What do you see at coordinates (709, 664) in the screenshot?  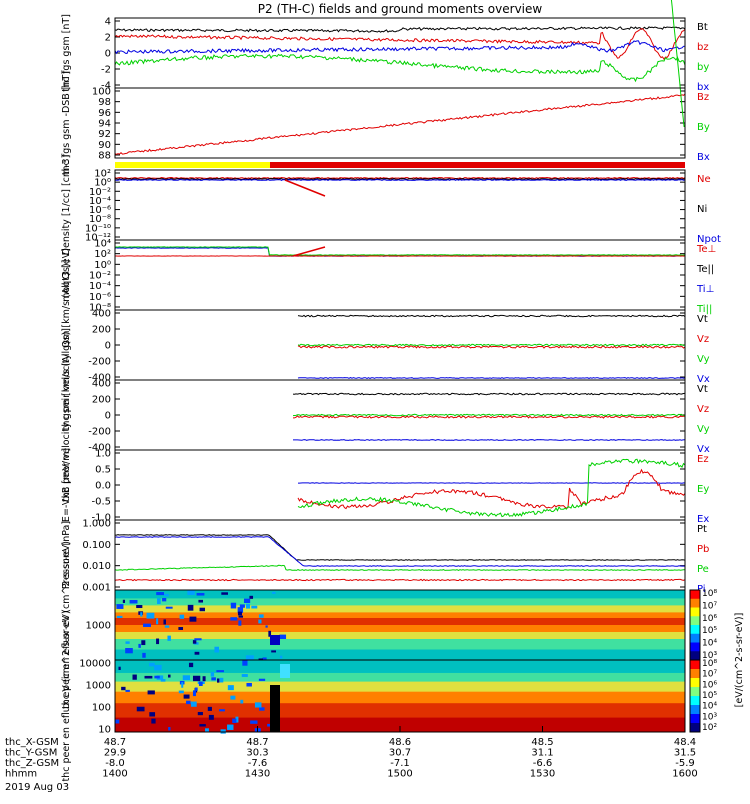 I see `colorbar-tick: 10⁸` at bounding box center [709, 664].